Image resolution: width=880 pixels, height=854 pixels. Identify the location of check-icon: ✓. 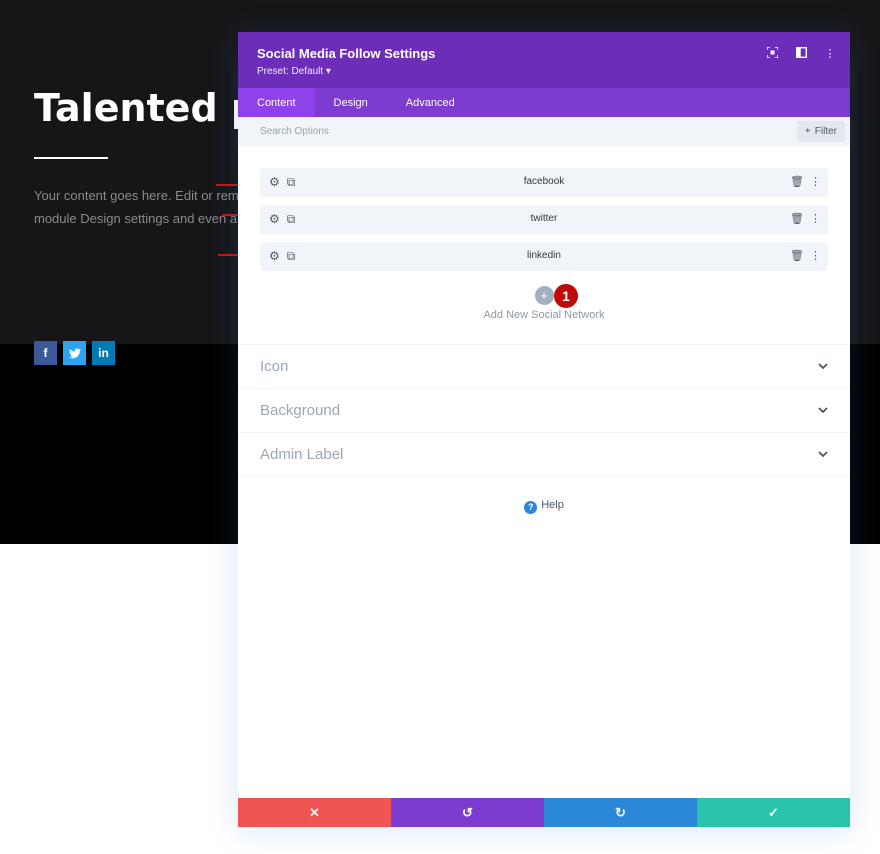
(773, 812).